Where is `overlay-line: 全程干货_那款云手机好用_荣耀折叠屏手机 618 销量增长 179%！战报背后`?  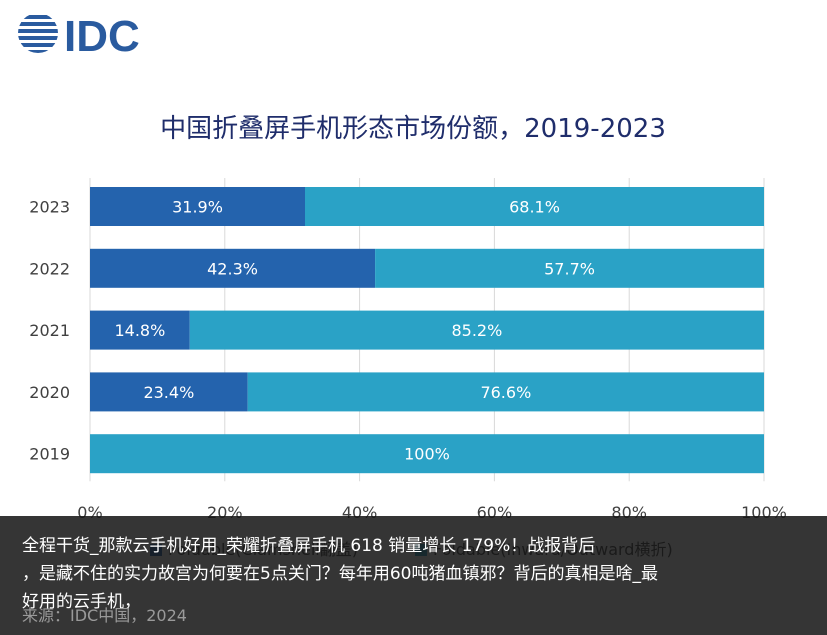 overlay-line: 全程干货_那款云手机好用_荣耀折叠屏手机 618 销量增长 179%！战报背后 is located at coordinates (309, 546).